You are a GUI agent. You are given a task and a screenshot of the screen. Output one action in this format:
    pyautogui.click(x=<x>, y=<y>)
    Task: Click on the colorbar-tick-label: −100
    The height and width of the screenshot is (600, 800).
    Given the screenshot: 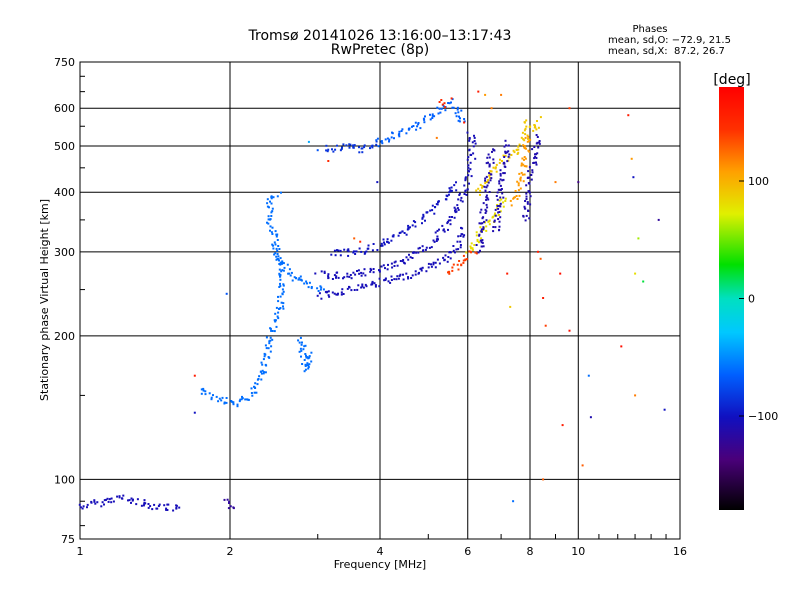 What is the action you would take?
    pyautogui.click(x=763, y=416)
    